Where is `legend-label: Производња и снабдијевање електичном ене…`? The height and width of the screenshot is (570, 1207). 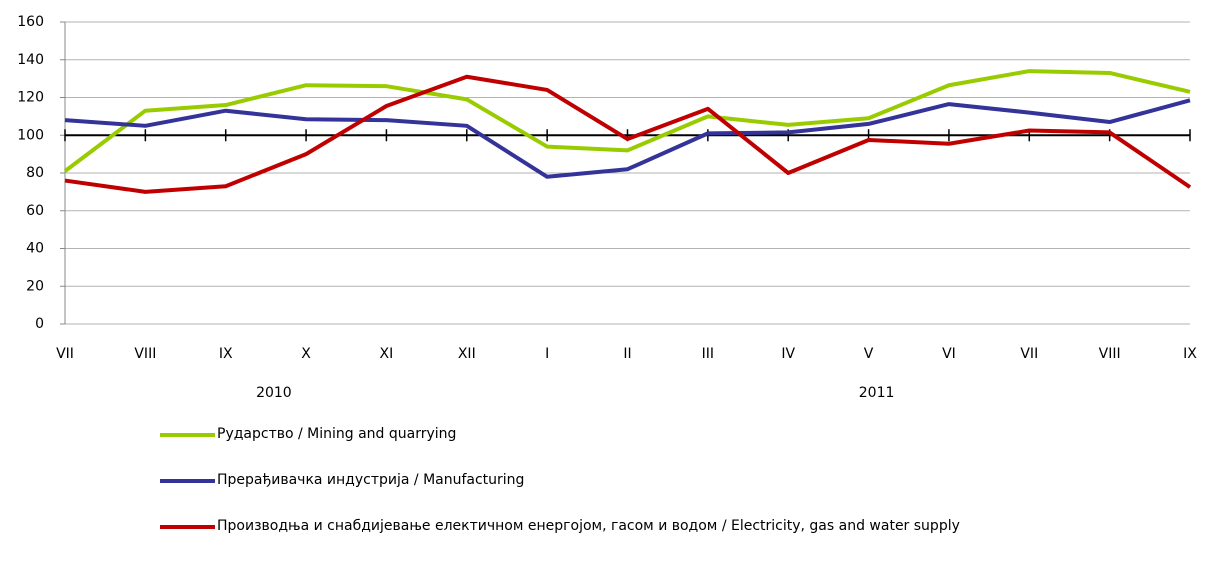
legend-label: Производња и снабдијевање електичном ене… is located at coordinates (588, 526).